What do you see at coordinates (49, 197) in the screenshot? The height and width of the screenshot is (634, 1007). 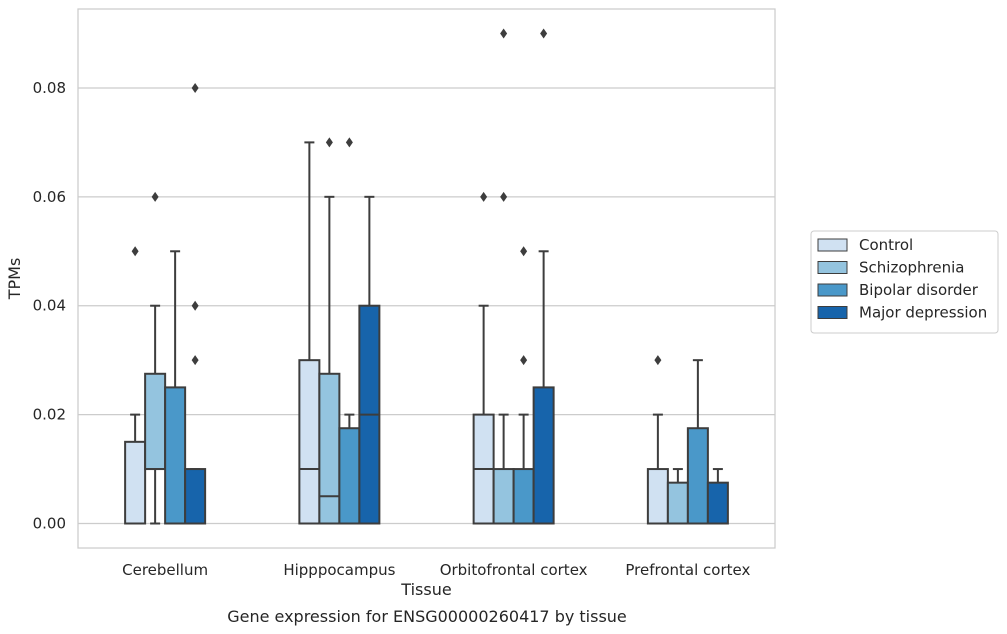 I see `y-tick-label: 0.06` at bounding box center [49, 197].